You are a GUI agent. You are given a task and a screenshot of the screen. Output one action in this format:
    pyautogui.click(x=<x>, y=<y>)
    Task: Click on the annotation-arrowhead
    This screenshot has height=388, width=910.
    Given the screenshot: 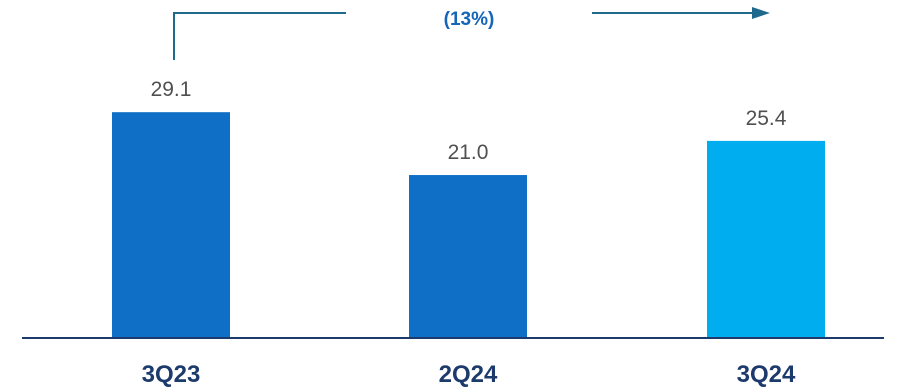 What is the action you would take?
    pyautogui.click(x=761, y=13)
    